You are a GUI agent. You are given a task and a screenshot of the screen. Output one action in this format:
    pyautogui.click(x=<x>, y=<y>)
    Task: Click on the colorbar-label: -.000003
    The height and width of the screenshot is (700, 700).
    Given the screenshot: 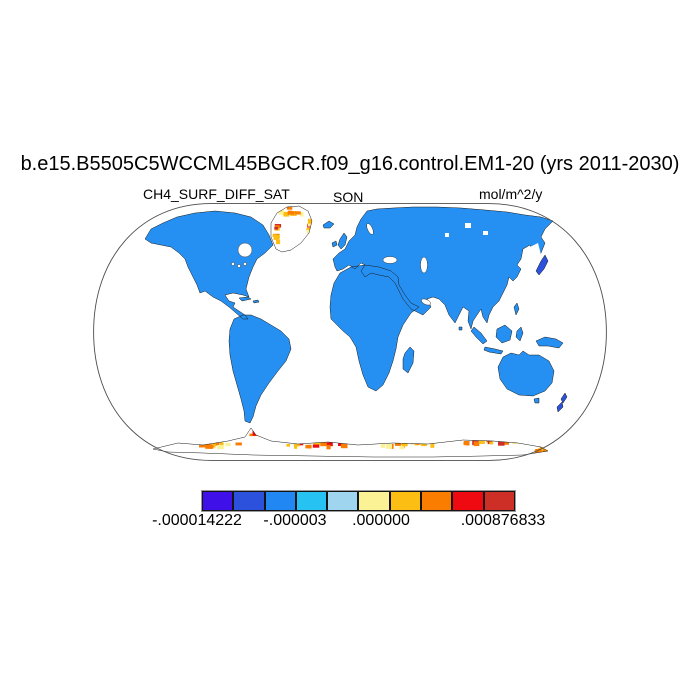 What is the action you would take?
    pyautogui.click(x=295, y=520)
    